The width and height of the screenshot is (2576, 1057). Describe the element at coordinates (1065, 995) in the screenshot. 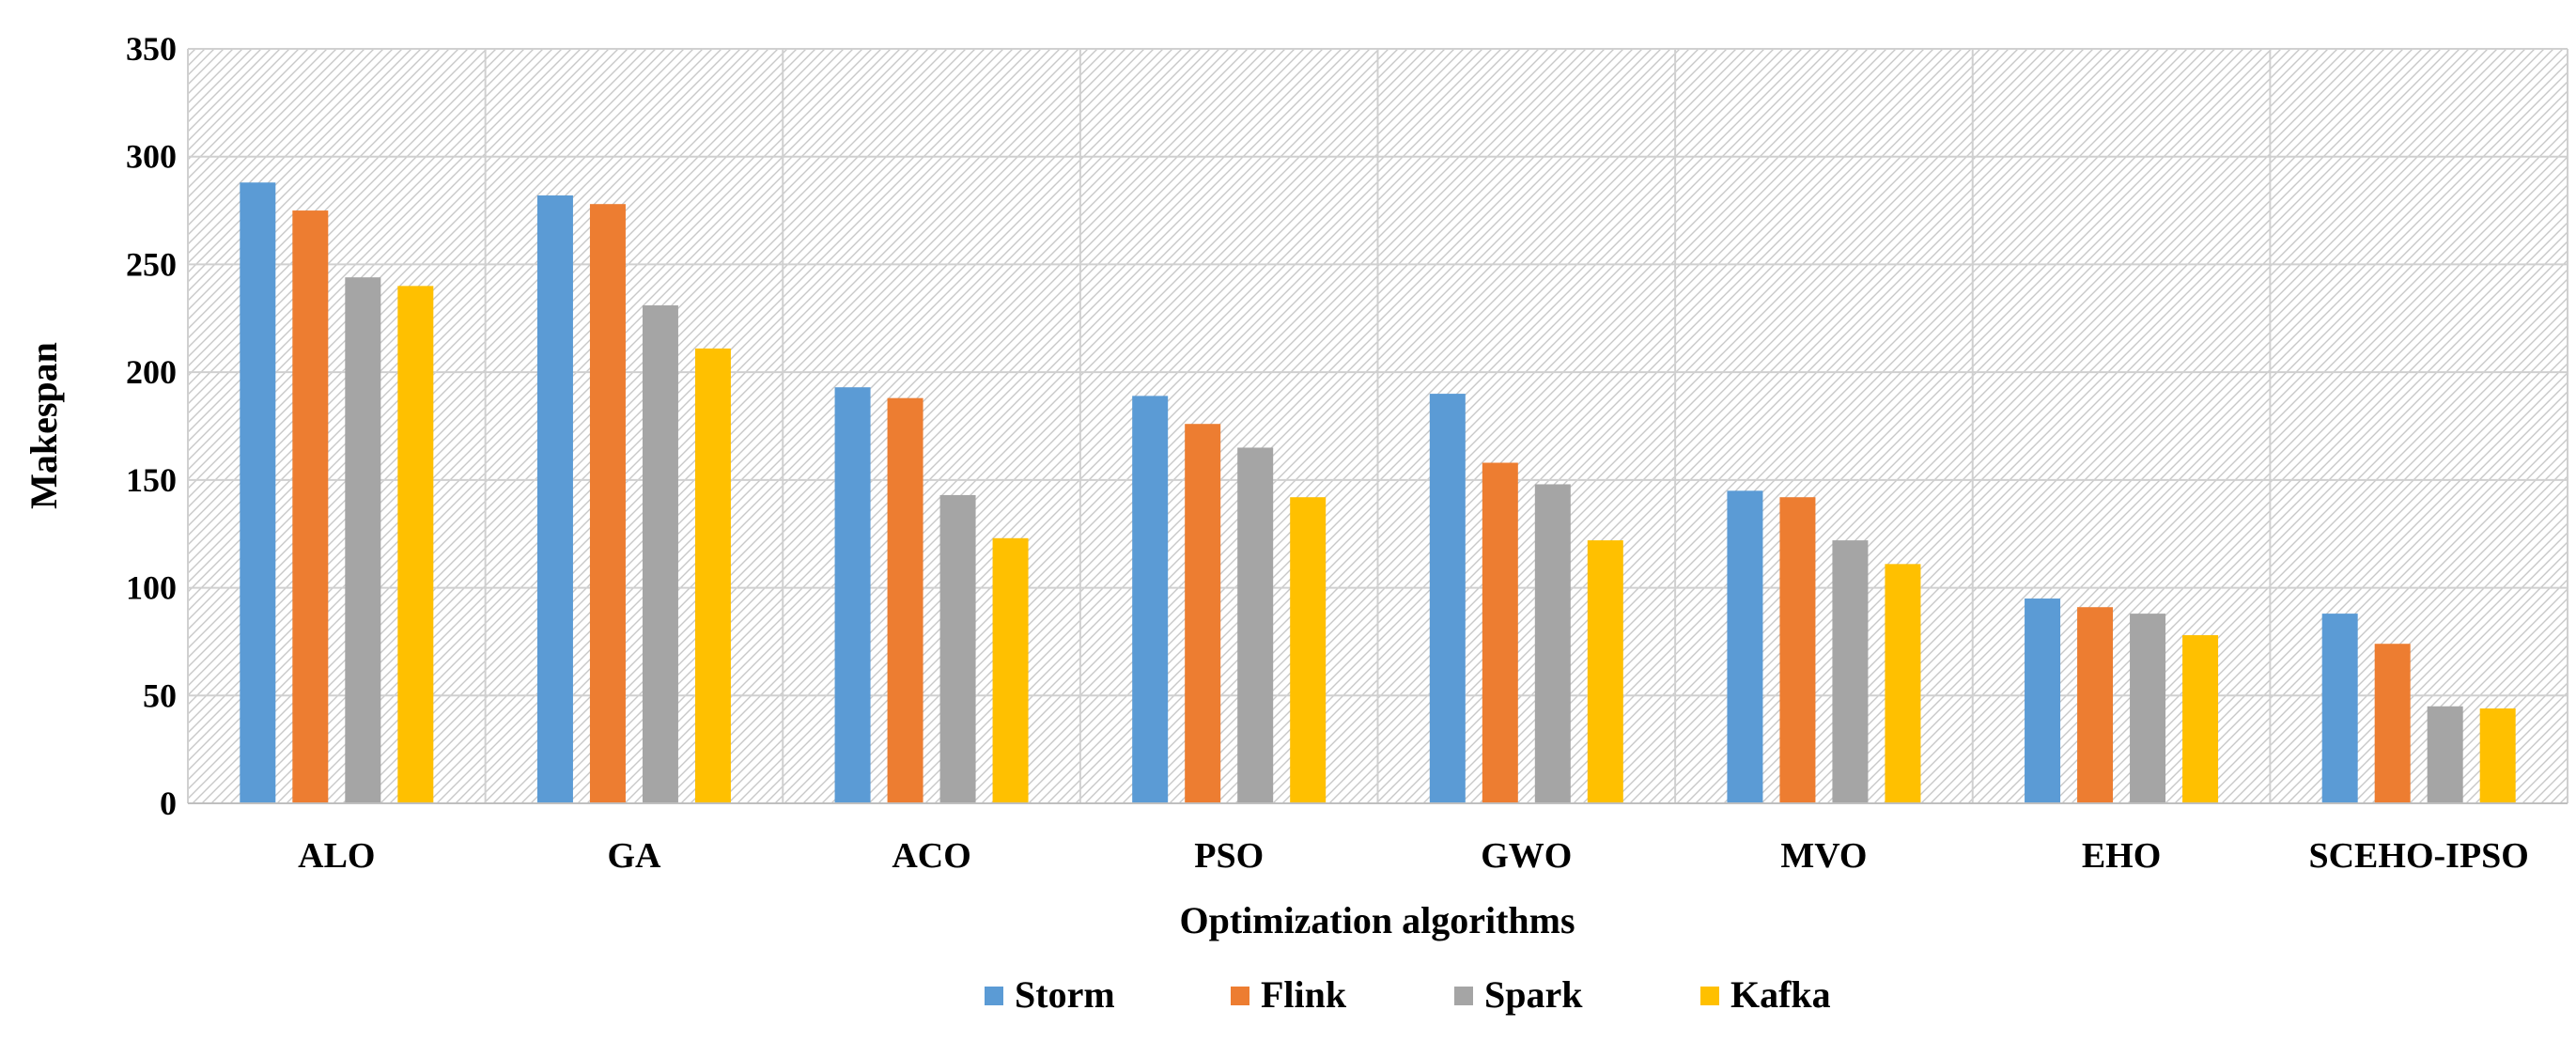

I see `legend-label-storm: Storm` at that location.